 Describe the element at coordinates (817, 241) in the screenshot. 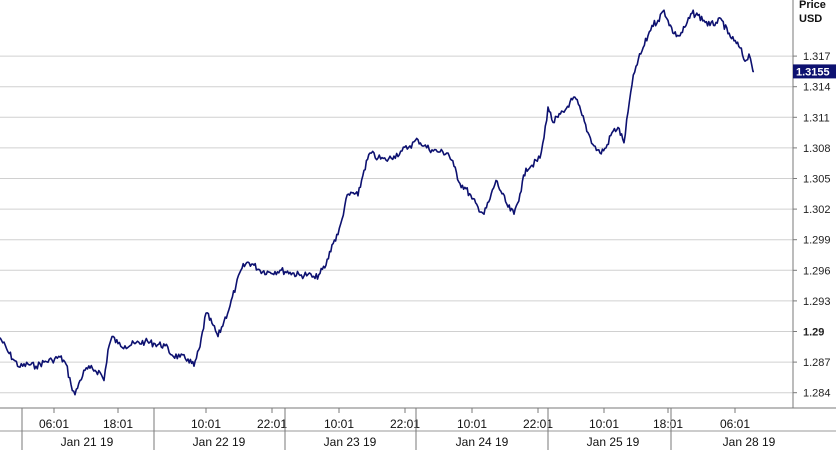

I see `y-tick-label: 1.299` at that location.